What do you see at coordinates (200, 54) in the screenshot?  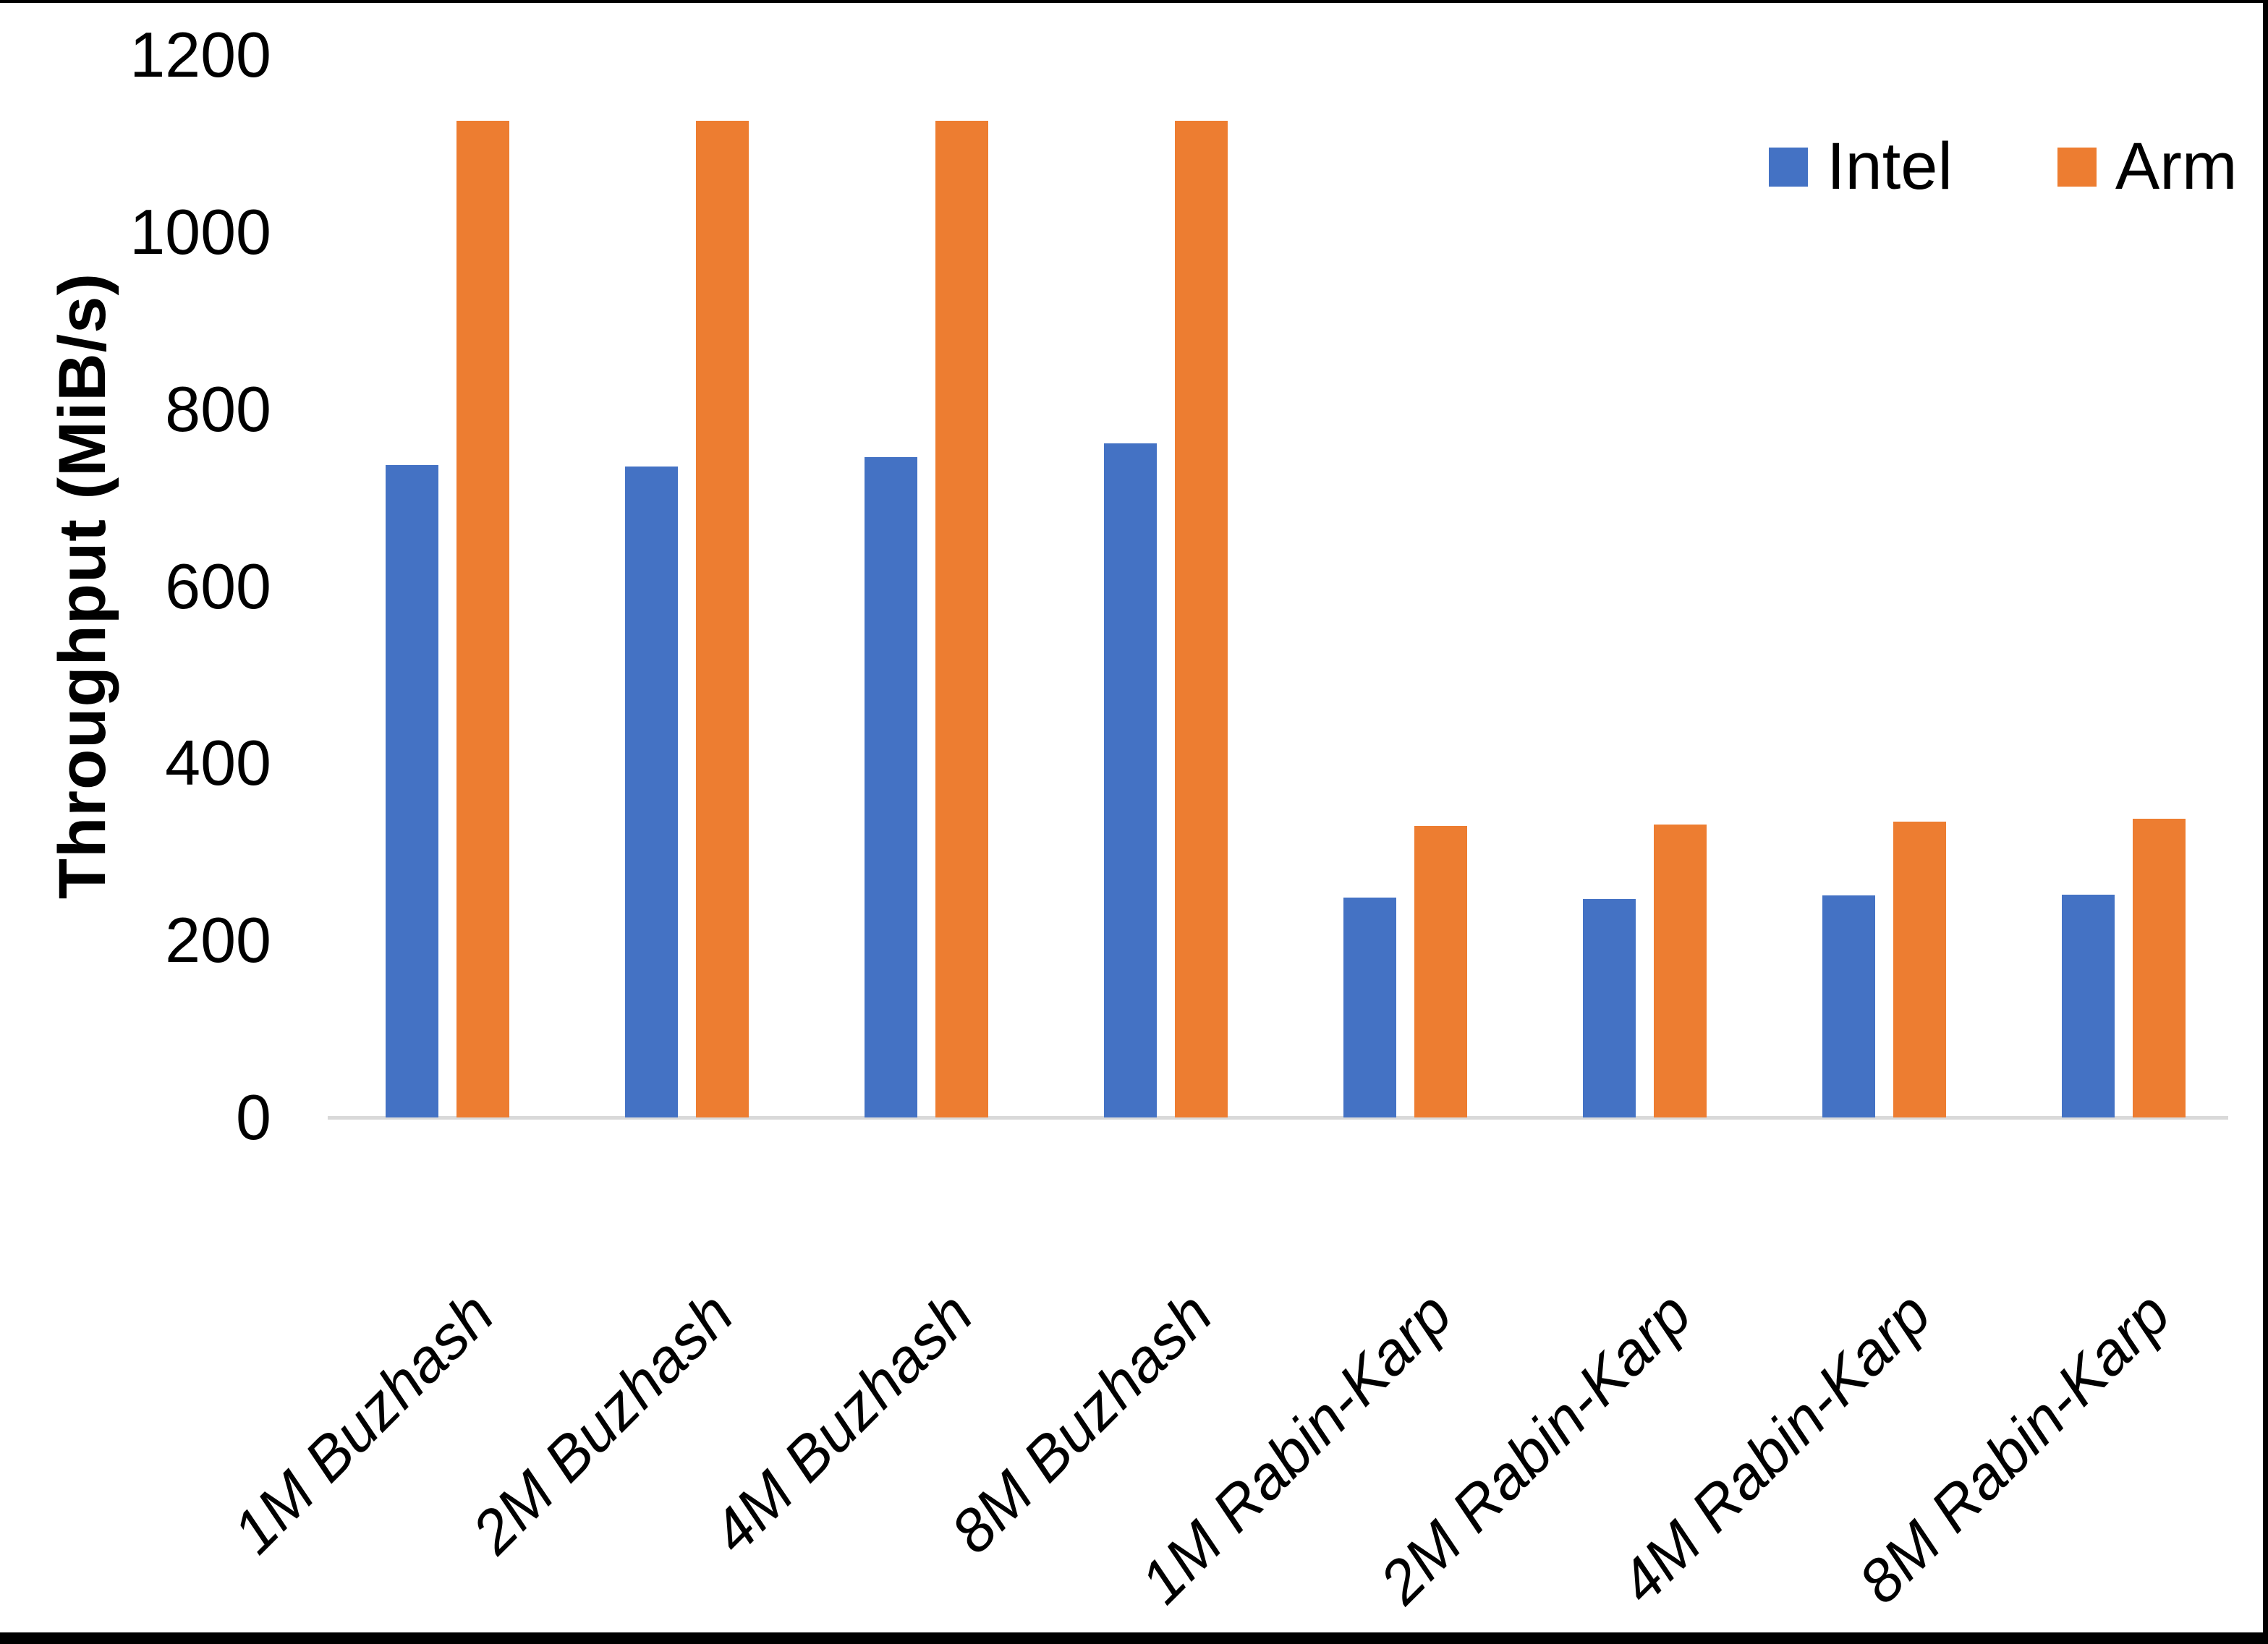 I see `y-tick-1200: 1200` at bounding box center [200, 54].